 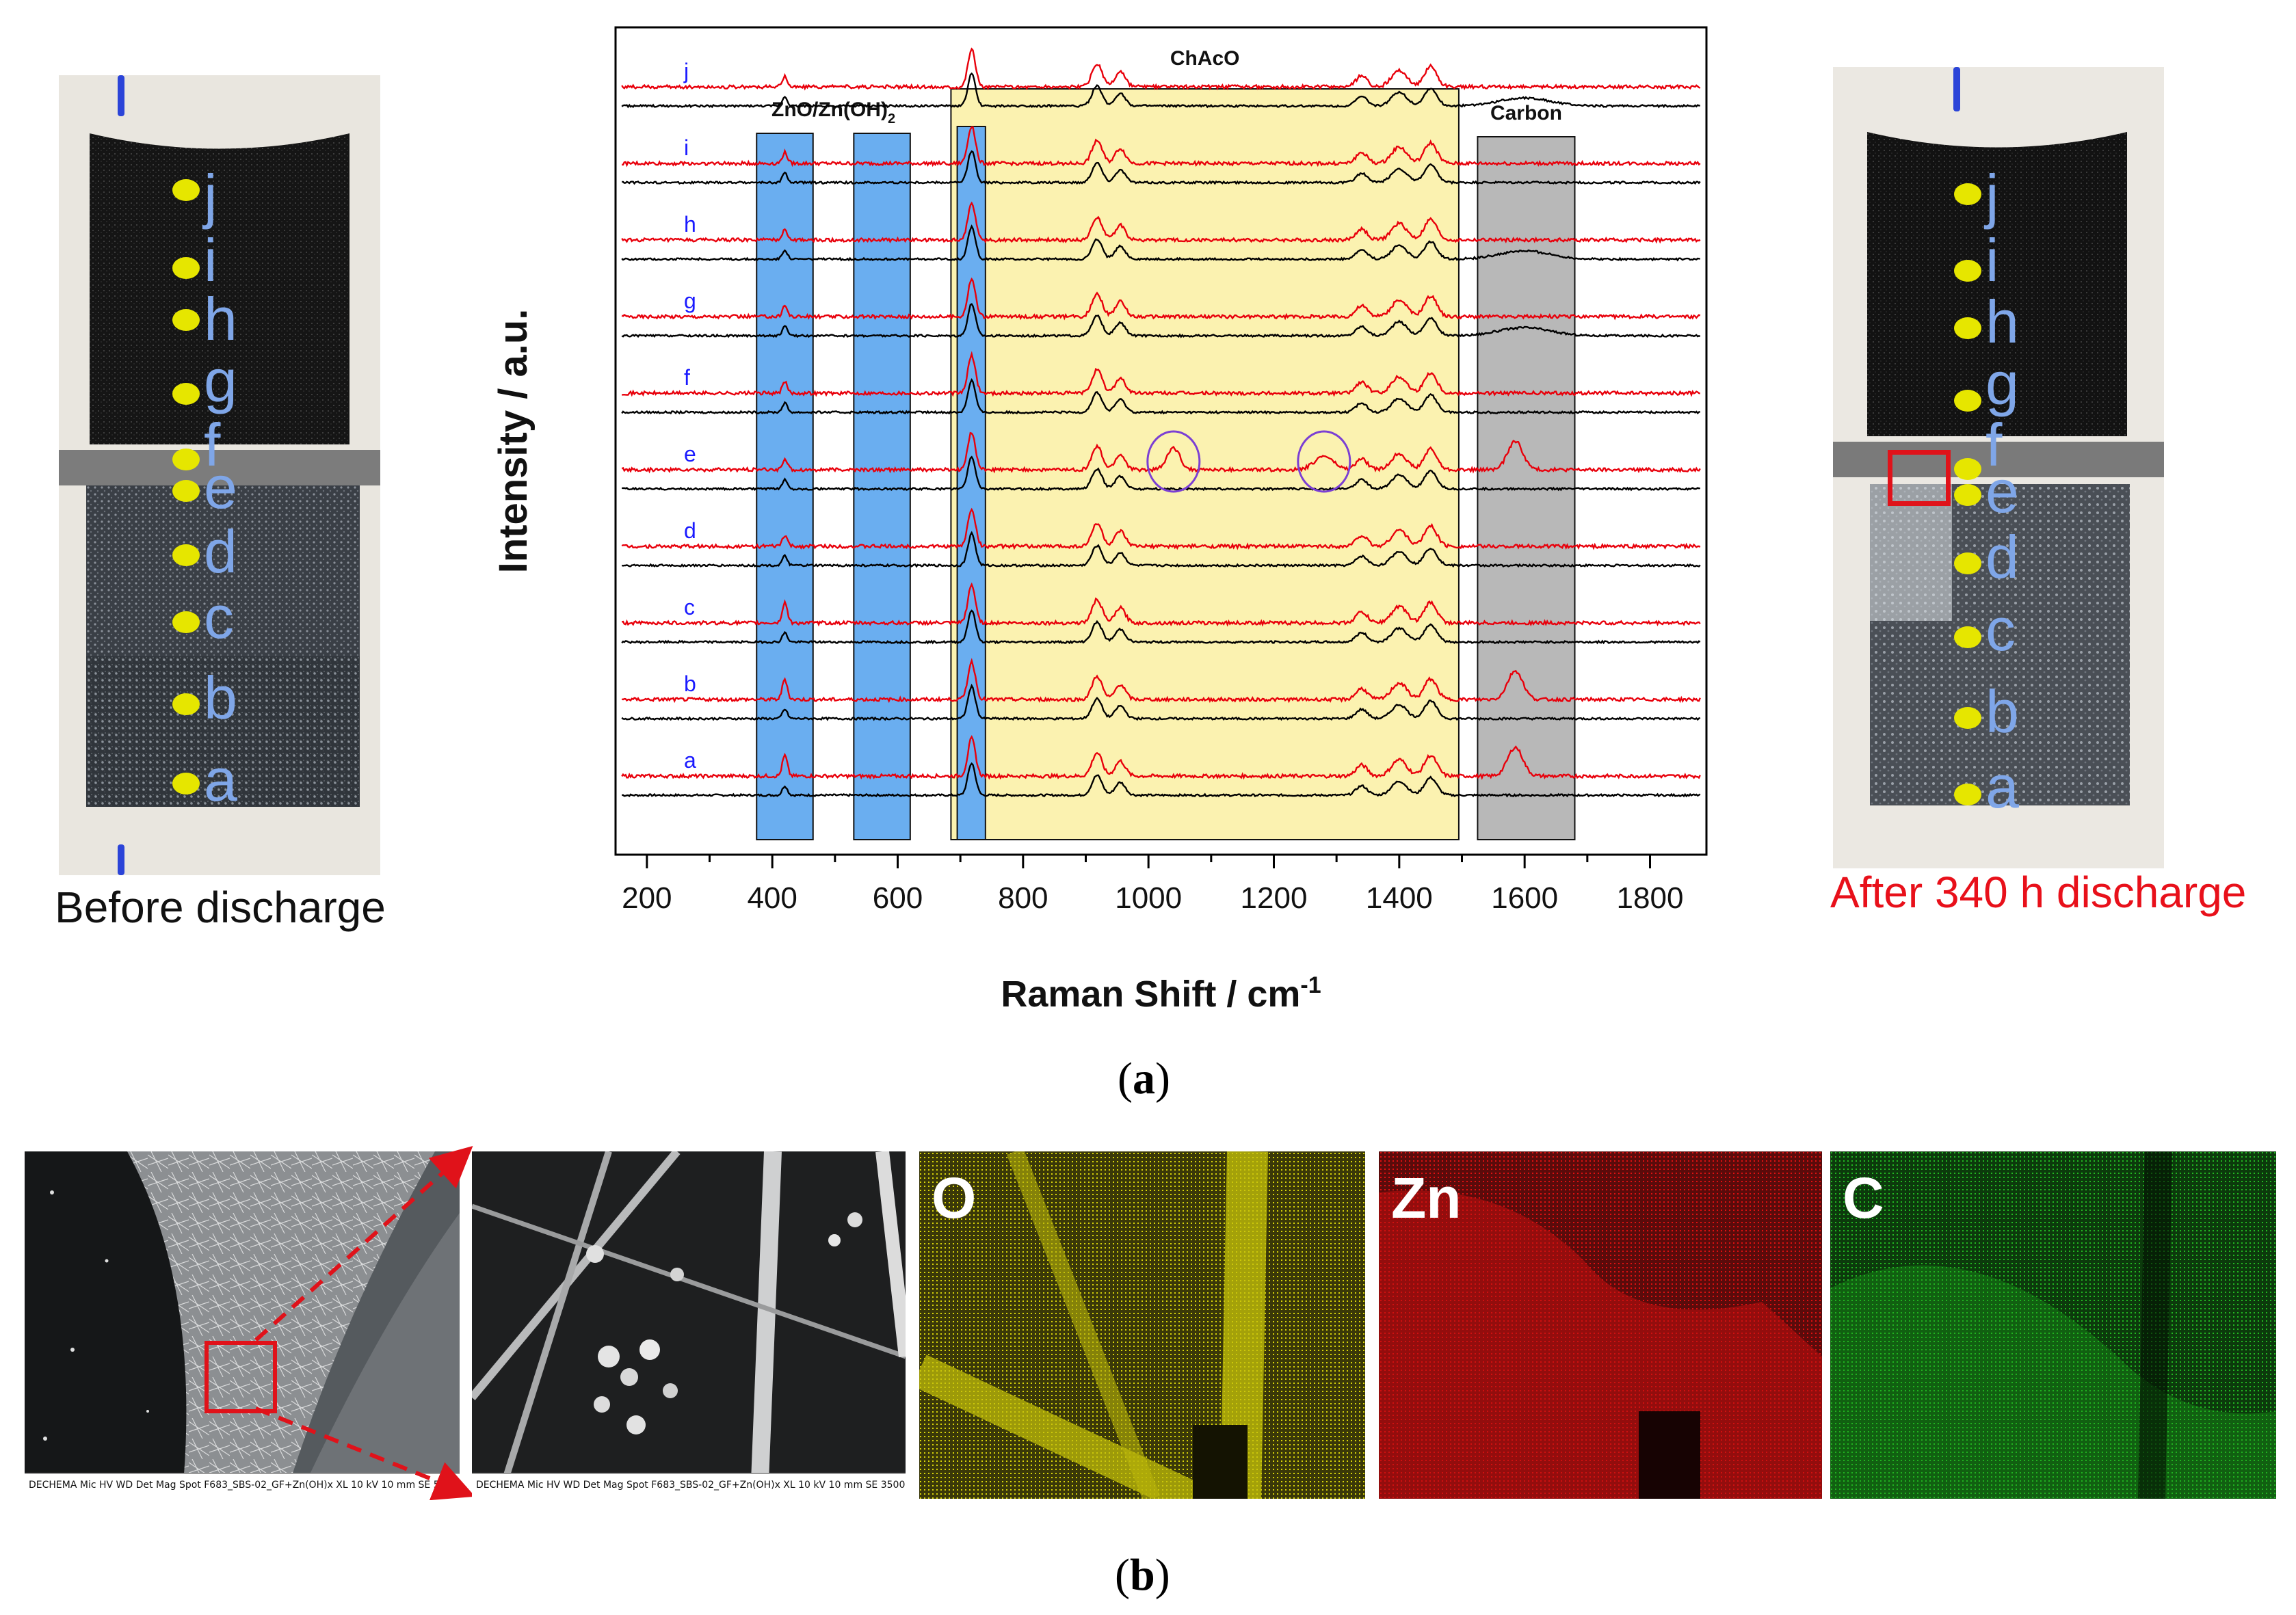 What do you see at coordinates (1526, 113) in the screenshot?
I see `band-label: Carbon` at bounding box center [1526, 113].